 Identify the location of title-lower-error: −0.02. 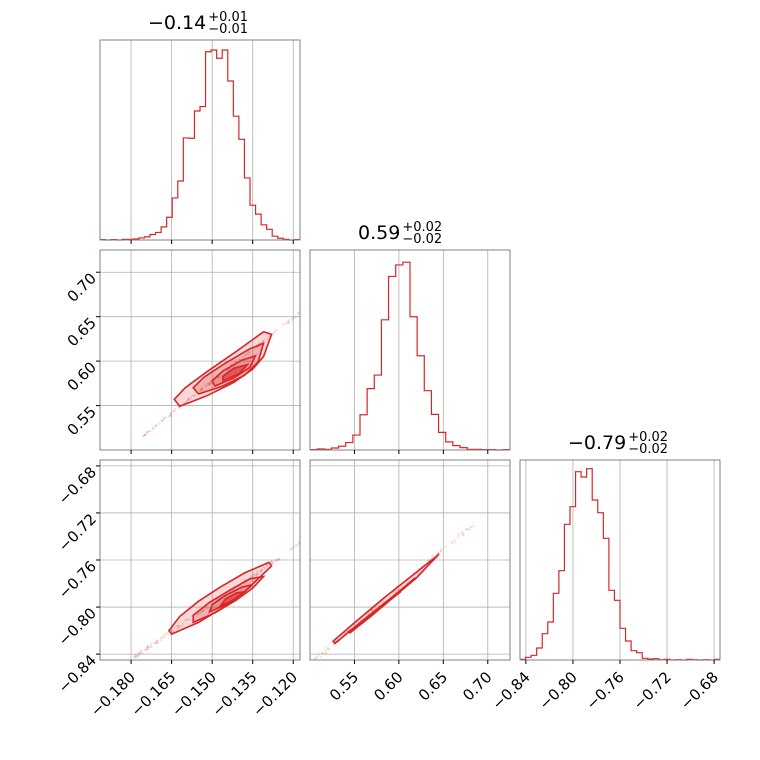
(422, 239).